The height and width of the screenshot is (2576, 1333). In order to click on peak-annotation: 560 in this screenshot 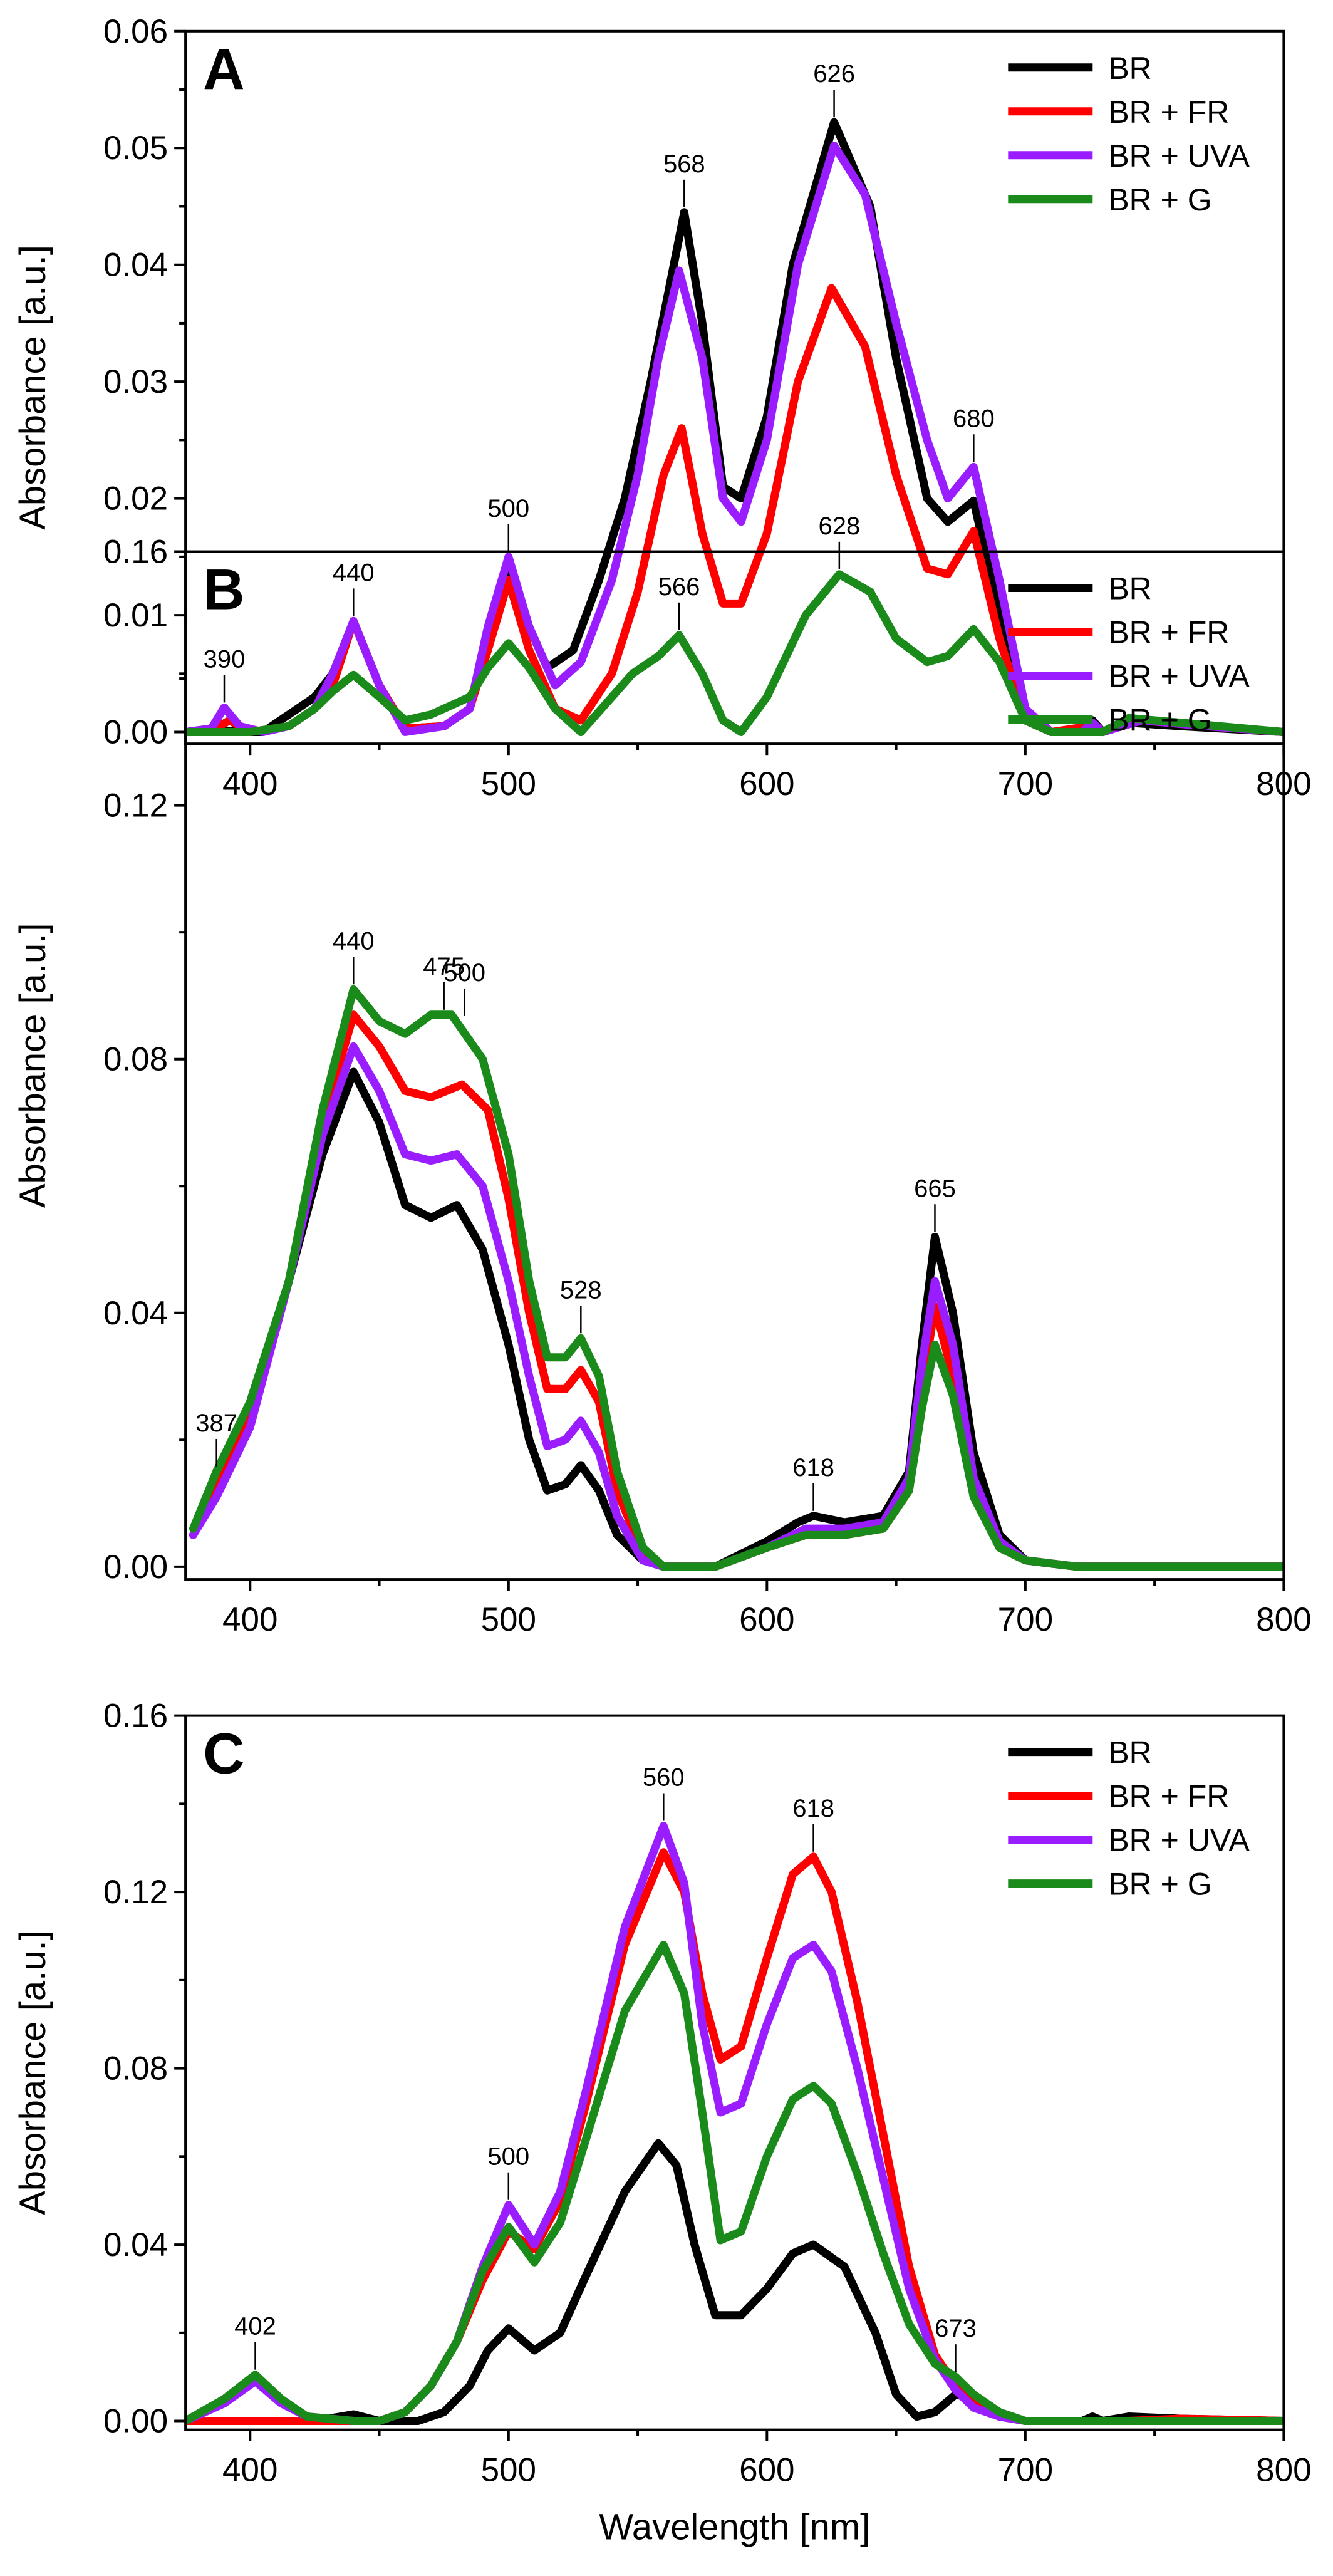, I will do `click(664, 1792)`.